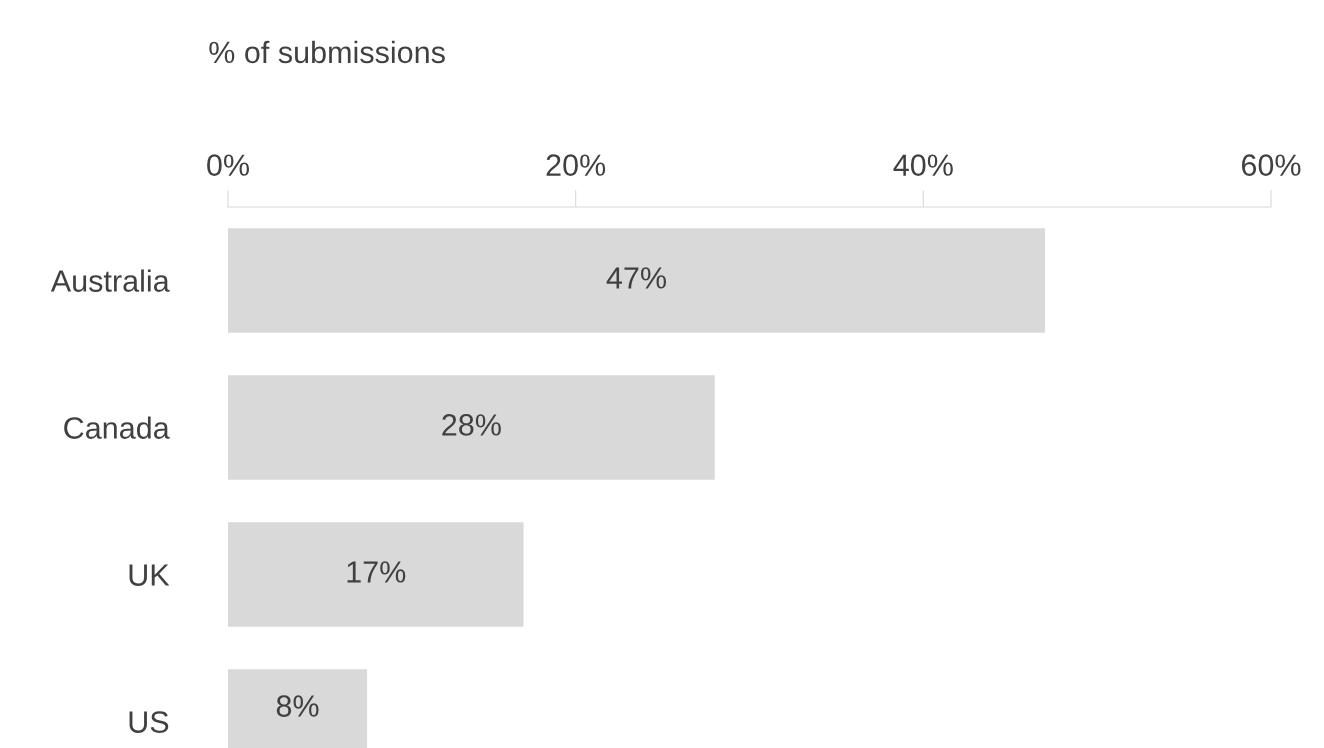 Image resolution: width=1324 pixels, height=748 pixels. Describe the element at coordinates (327, 52) in the screenshot. I see `x-axis-title: % of submissions` at that location.